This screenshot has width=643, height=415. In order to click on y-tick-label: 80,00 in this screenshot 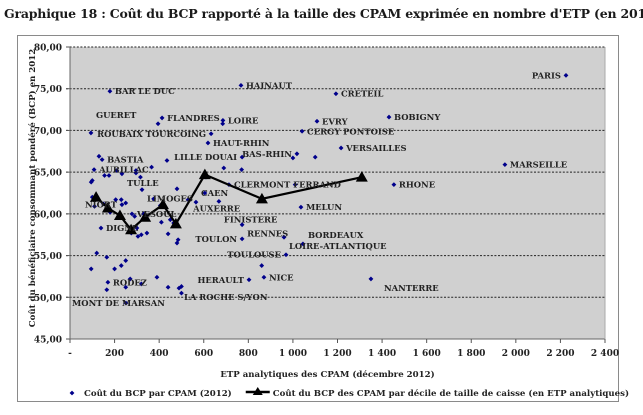, I will do `click(48, 49)`.